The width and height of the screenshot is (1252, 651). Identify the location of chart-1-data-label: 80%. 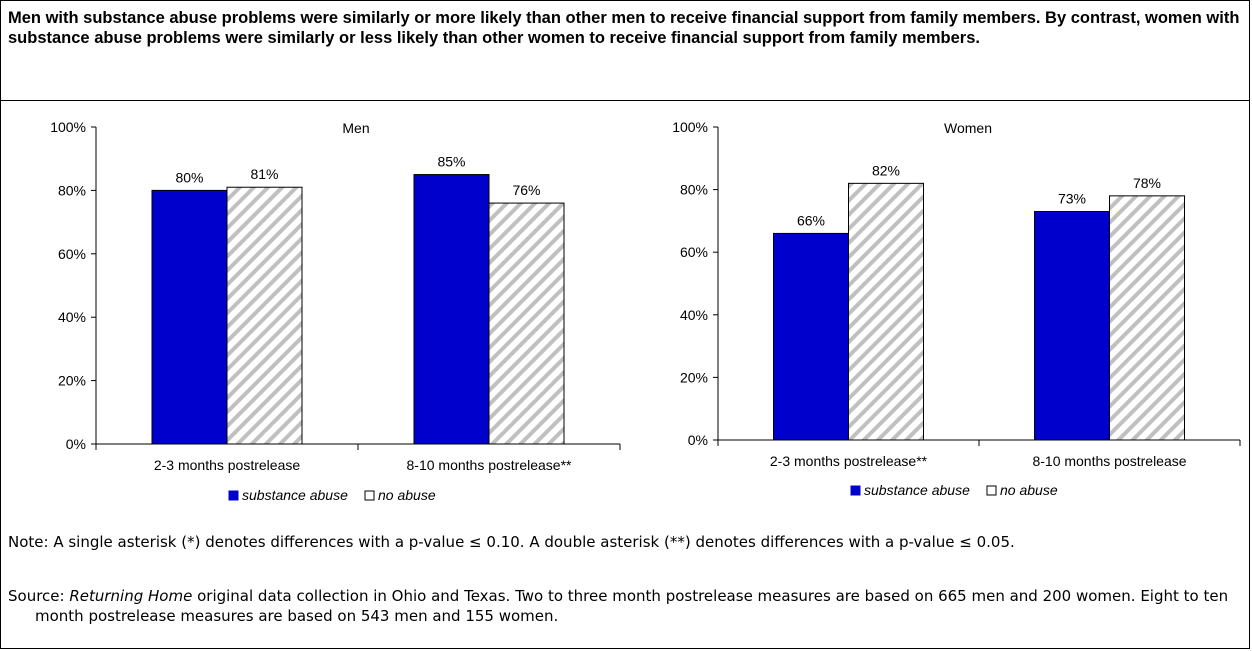
(189, 177).